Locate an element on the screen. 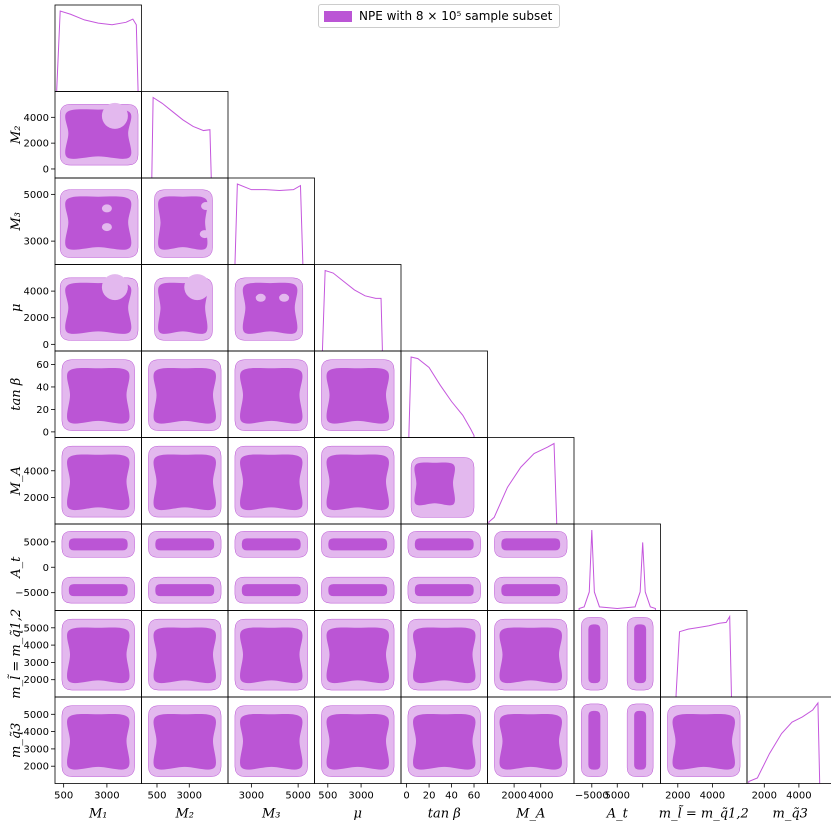 This screenshot has width=831, height=832. legend: NPE with 8 × 10⁵ sample subset is located at coordinates (439, 16).